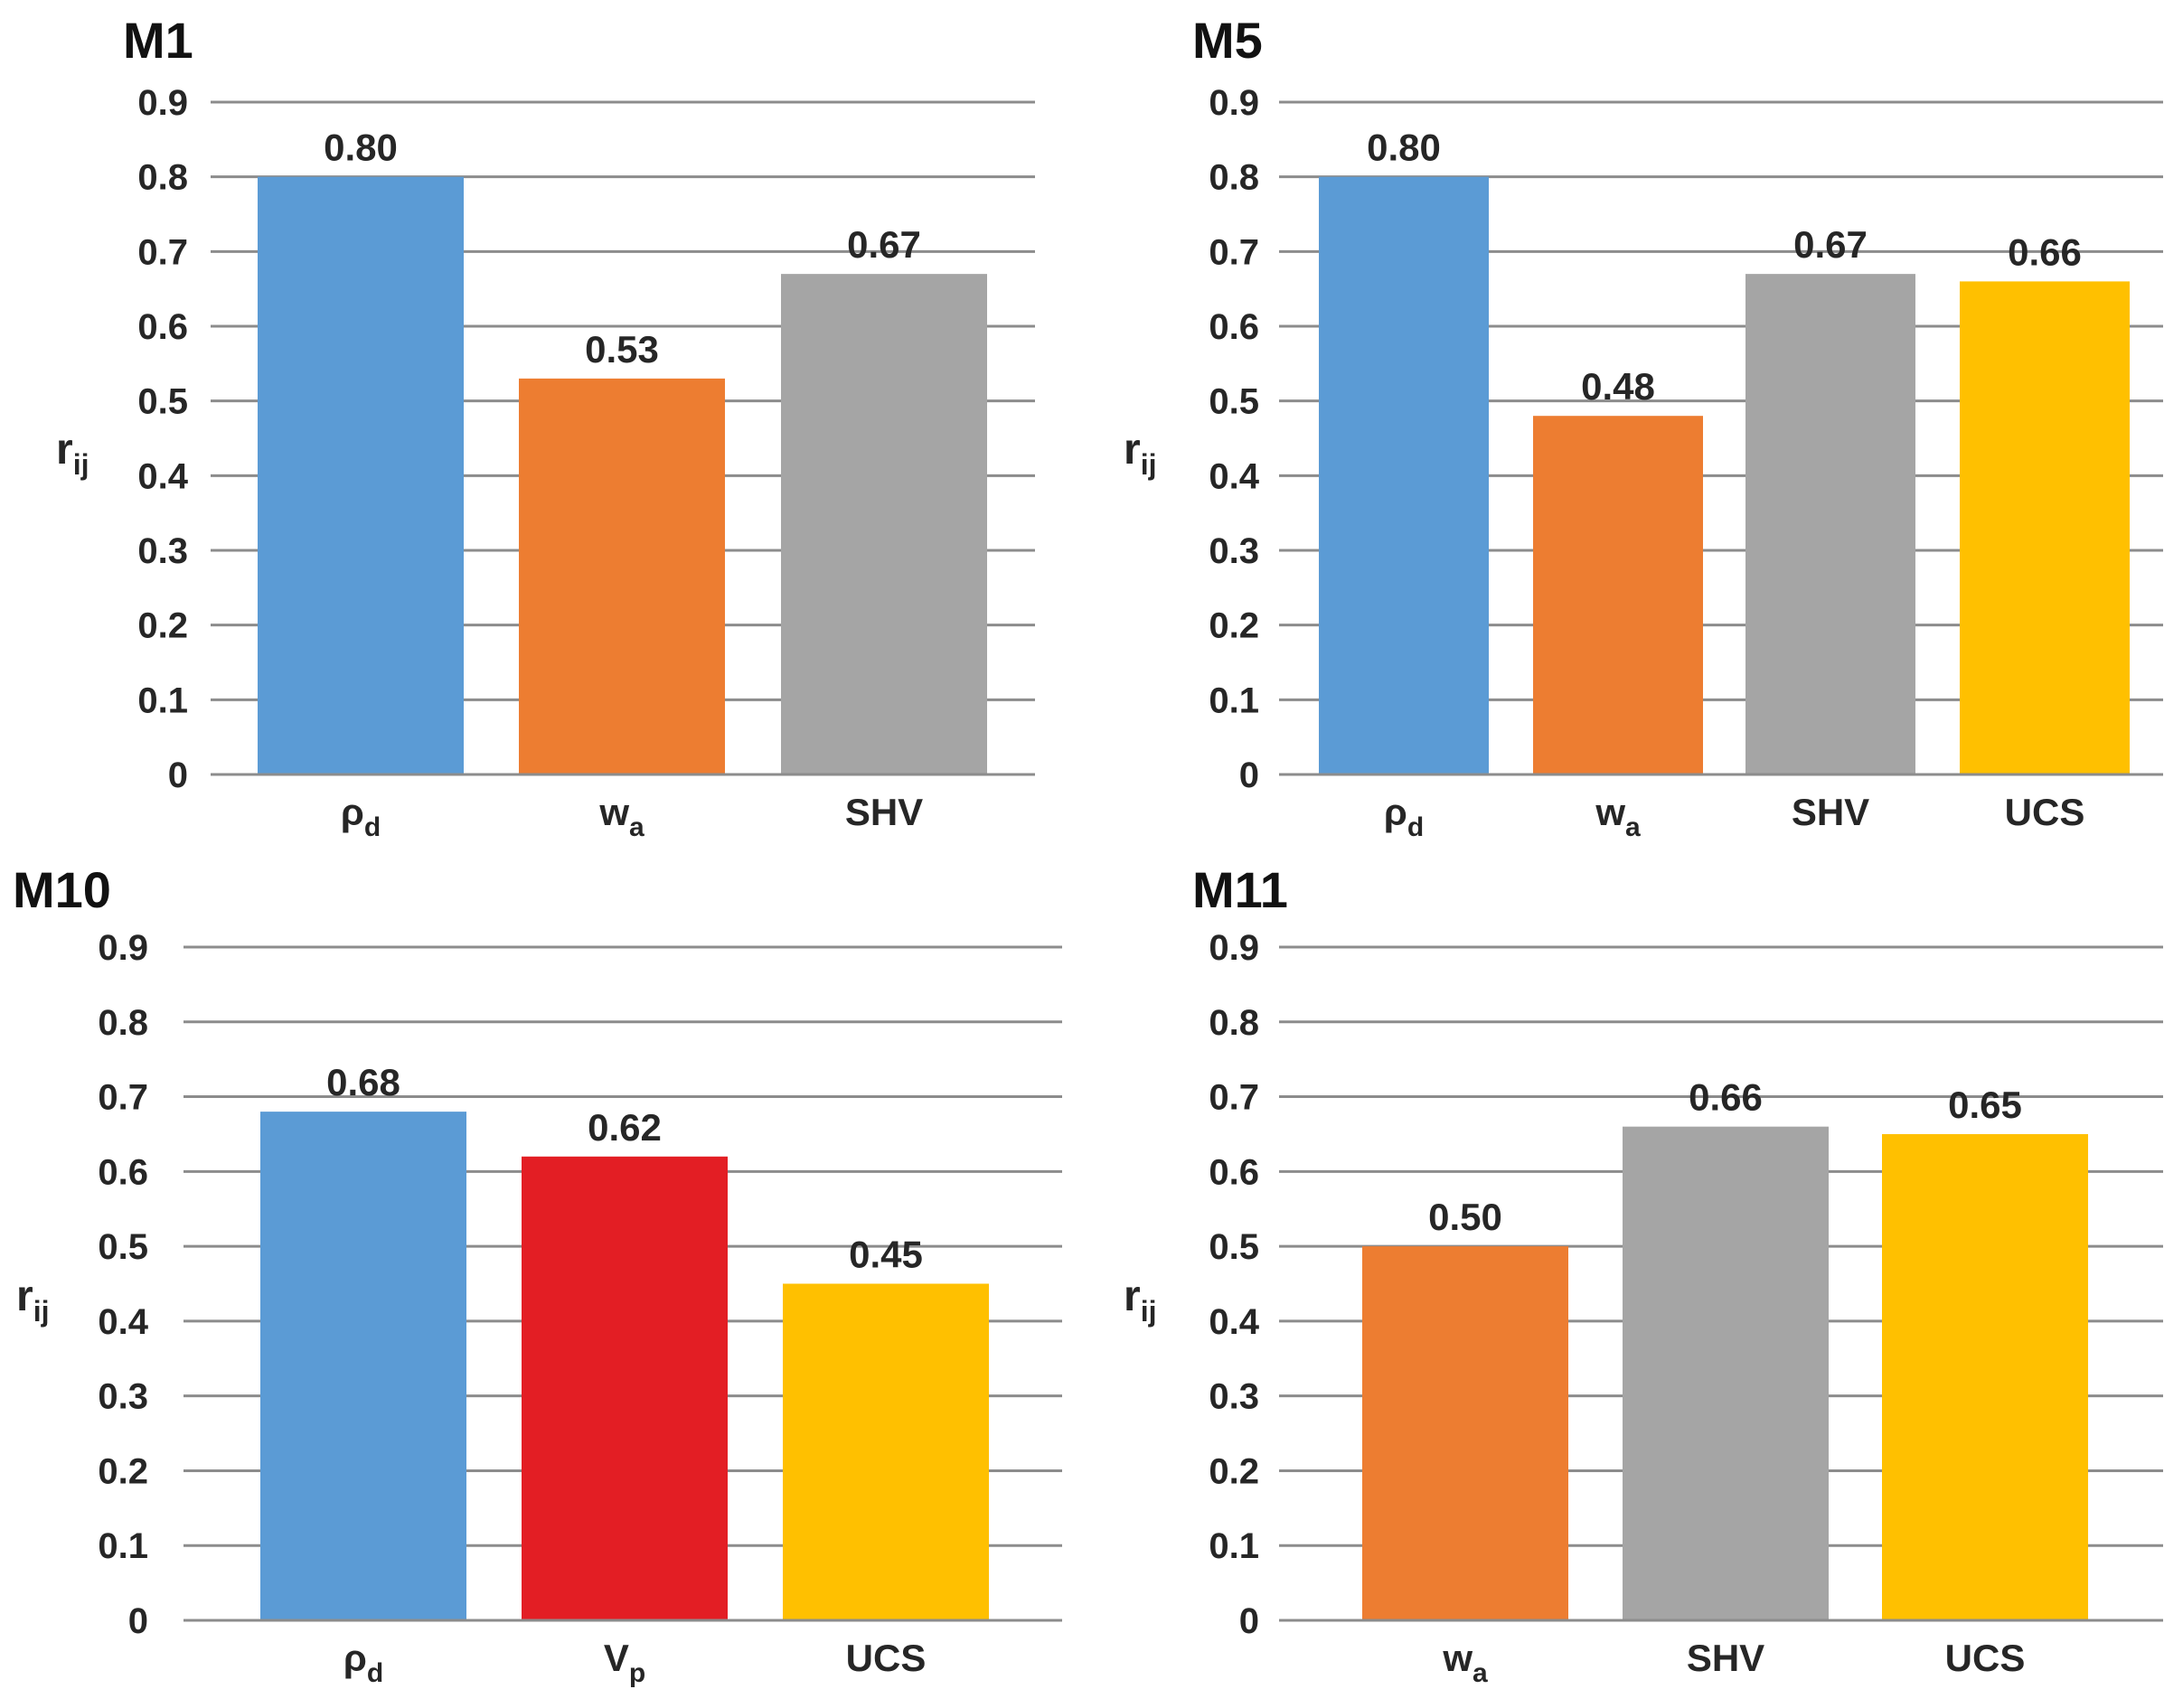 The width and height of the screenshot is (2183, 1708). I want to click on chart-title: M11, so click(1240, 889).